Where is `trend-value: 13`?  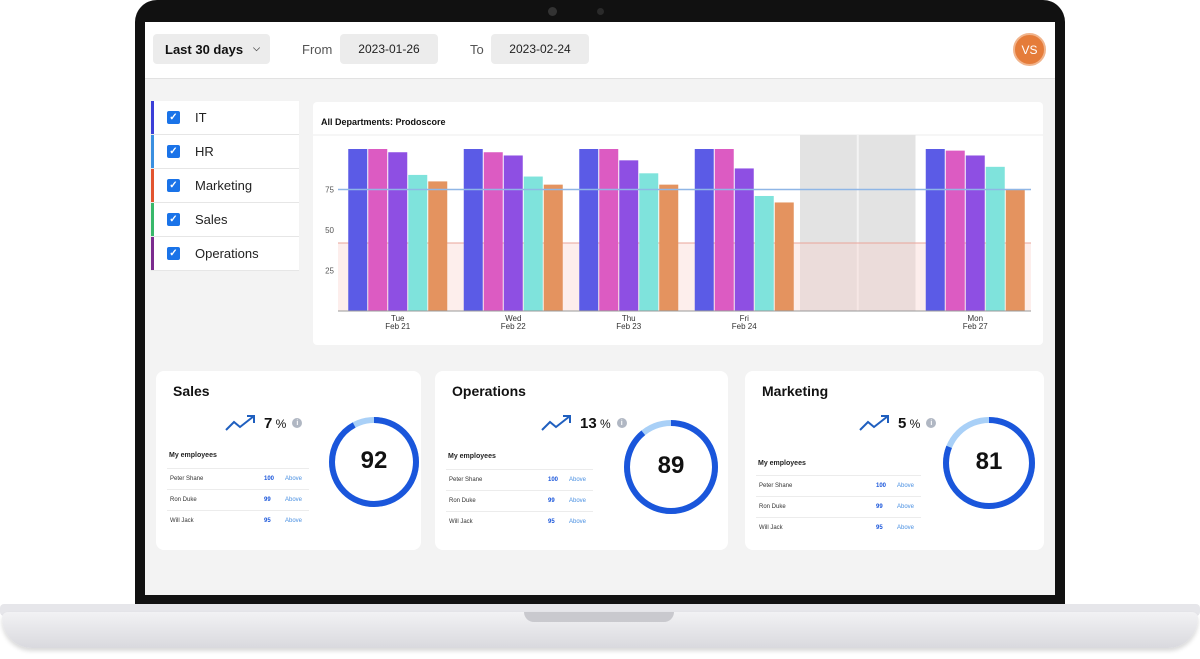 trend-value: 13 is located at coordinates (588, 423).